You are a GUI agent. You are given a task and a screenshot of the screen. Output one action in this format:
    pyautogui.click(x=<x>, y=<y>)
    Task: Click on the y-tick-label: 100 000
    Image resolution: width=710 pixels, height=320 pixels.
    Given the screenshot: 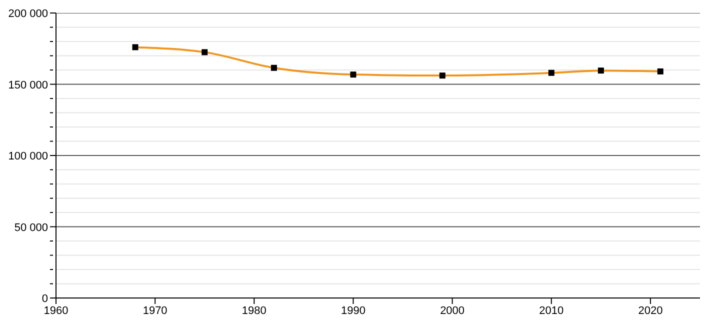 What is the action you would take?
    pyautogui.click(x=28, y=156)
    